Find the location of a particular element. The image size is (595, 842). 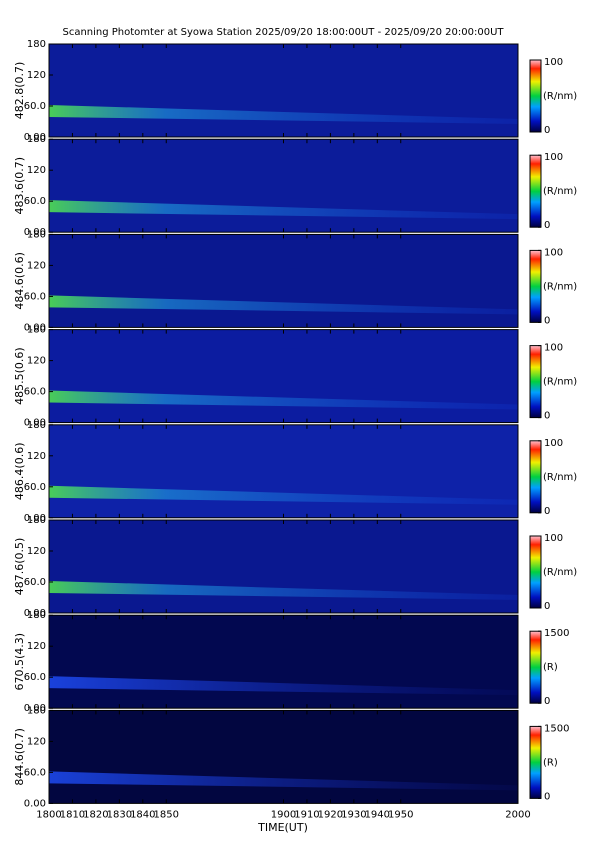

y-axis-label: 484.6(0.6) is located at coordinates (19, 281).